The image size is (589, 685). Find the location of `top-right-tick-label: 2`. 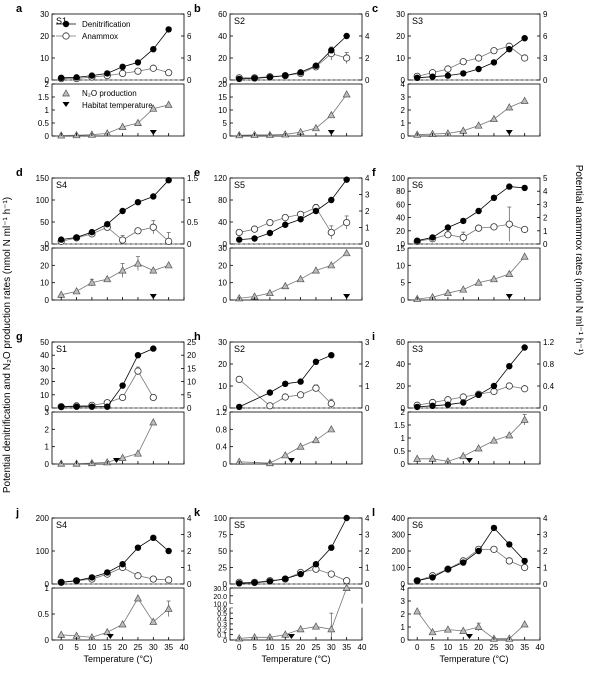

top-right-tick-label: 2 is located at coordinates (545, 218).